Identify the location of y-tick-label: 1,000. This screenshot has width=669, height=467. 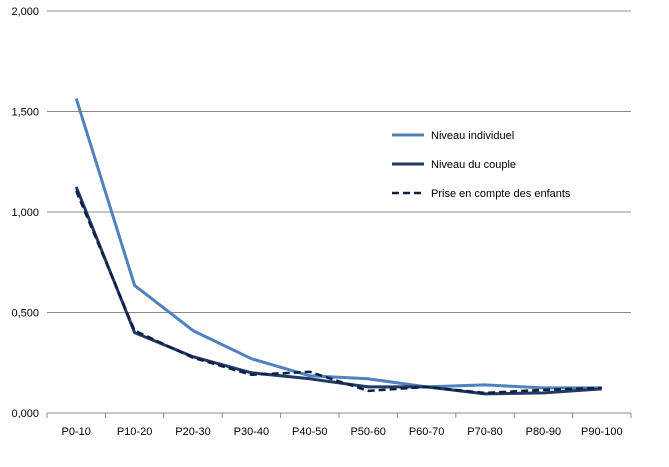
(25, 213).